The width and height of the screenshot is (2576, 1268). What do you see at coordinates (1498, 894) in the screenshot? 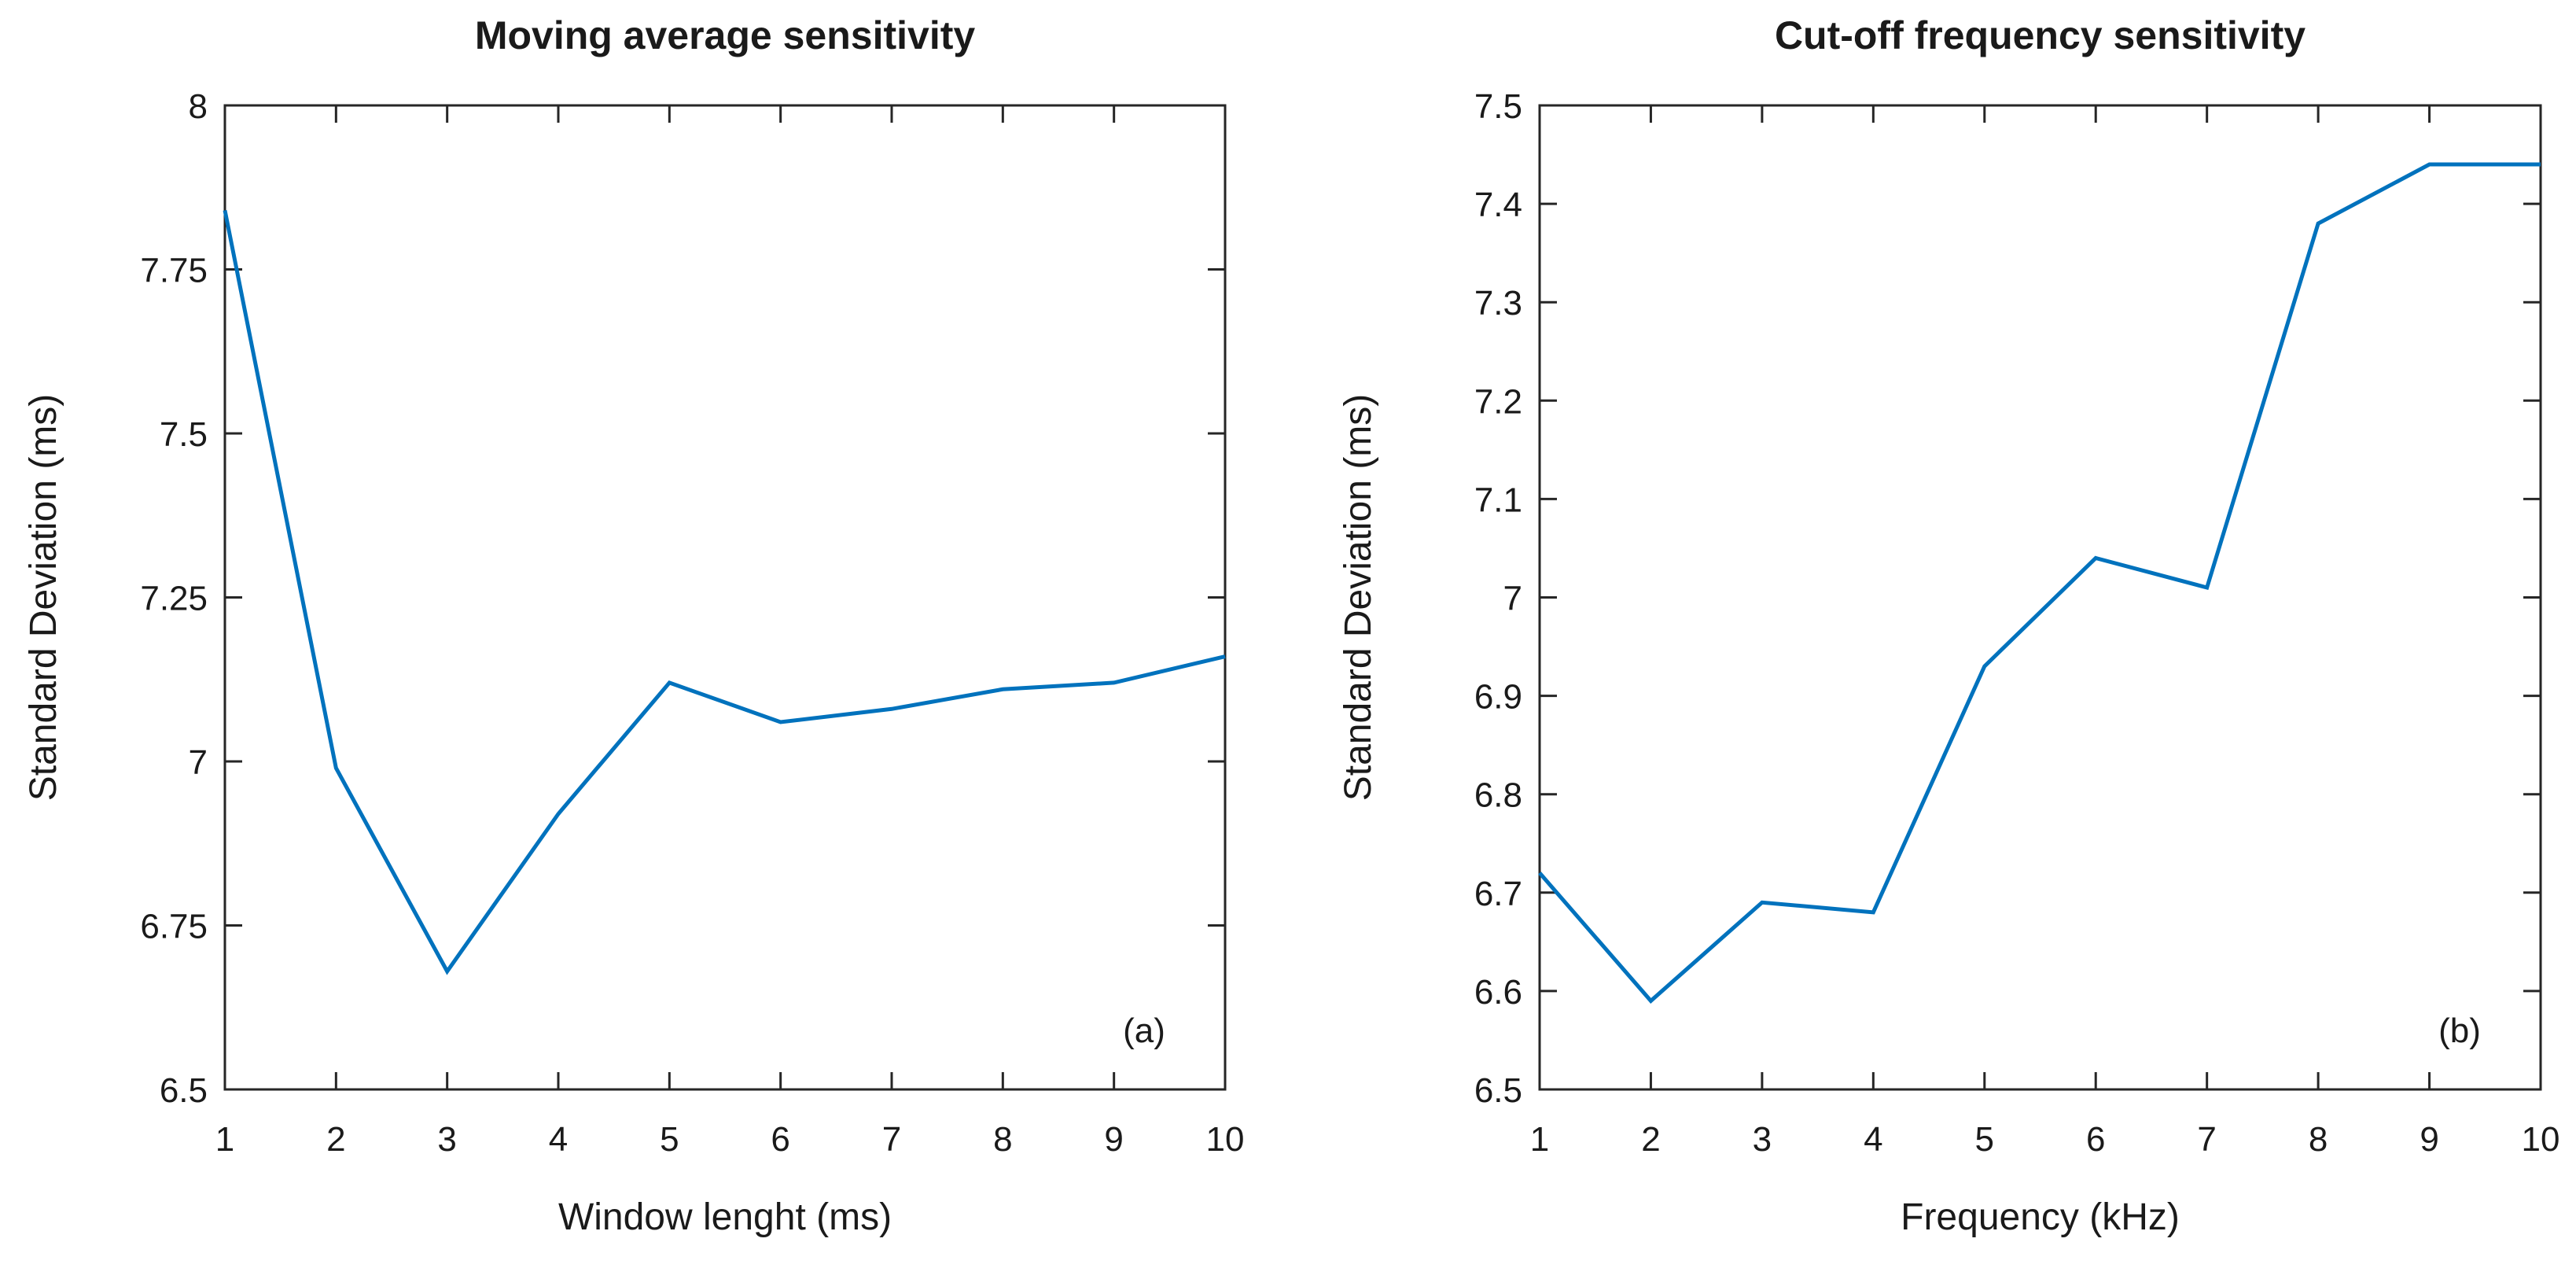
I see `y-tick-label: 6.7` at bounding box center [1498, 894].